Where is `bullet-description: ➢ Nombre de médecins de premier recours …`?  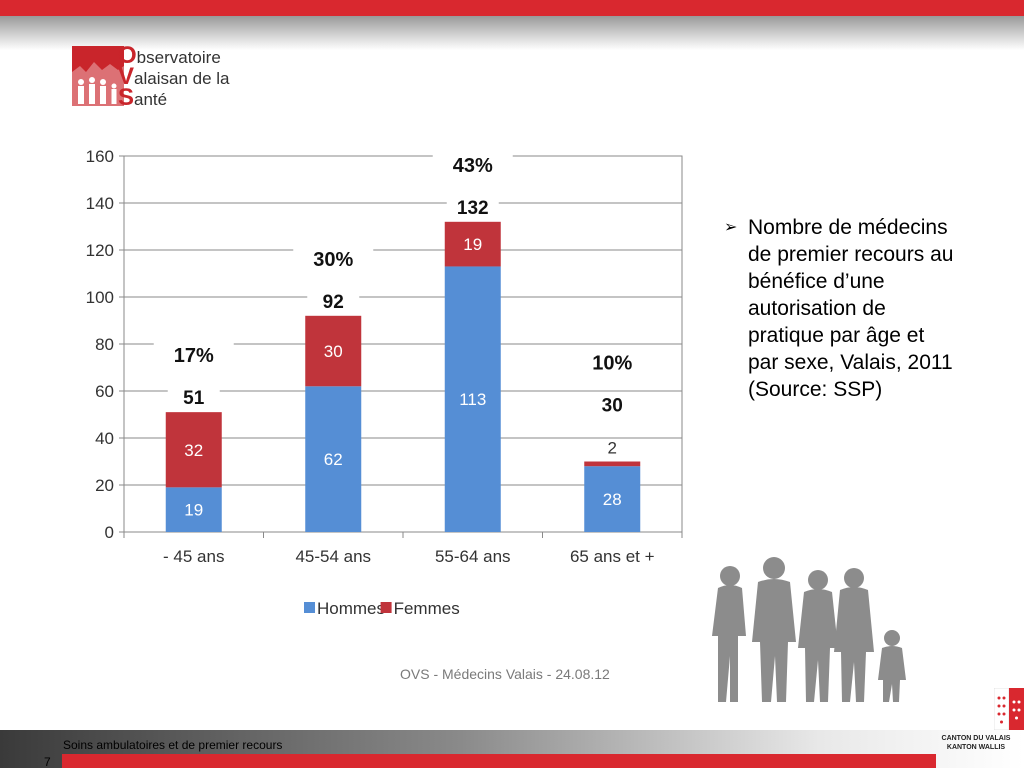 bullet-description: ➢ Nombre de médecins de premier recours … is located at coordinates (872, 308).